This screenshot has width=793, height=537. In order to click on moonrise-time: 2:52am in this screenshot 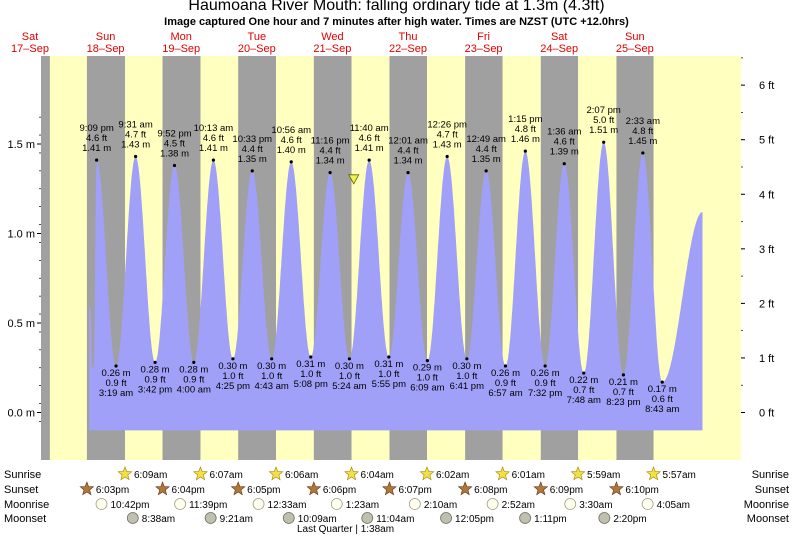, I will do `click(518, 505)`.